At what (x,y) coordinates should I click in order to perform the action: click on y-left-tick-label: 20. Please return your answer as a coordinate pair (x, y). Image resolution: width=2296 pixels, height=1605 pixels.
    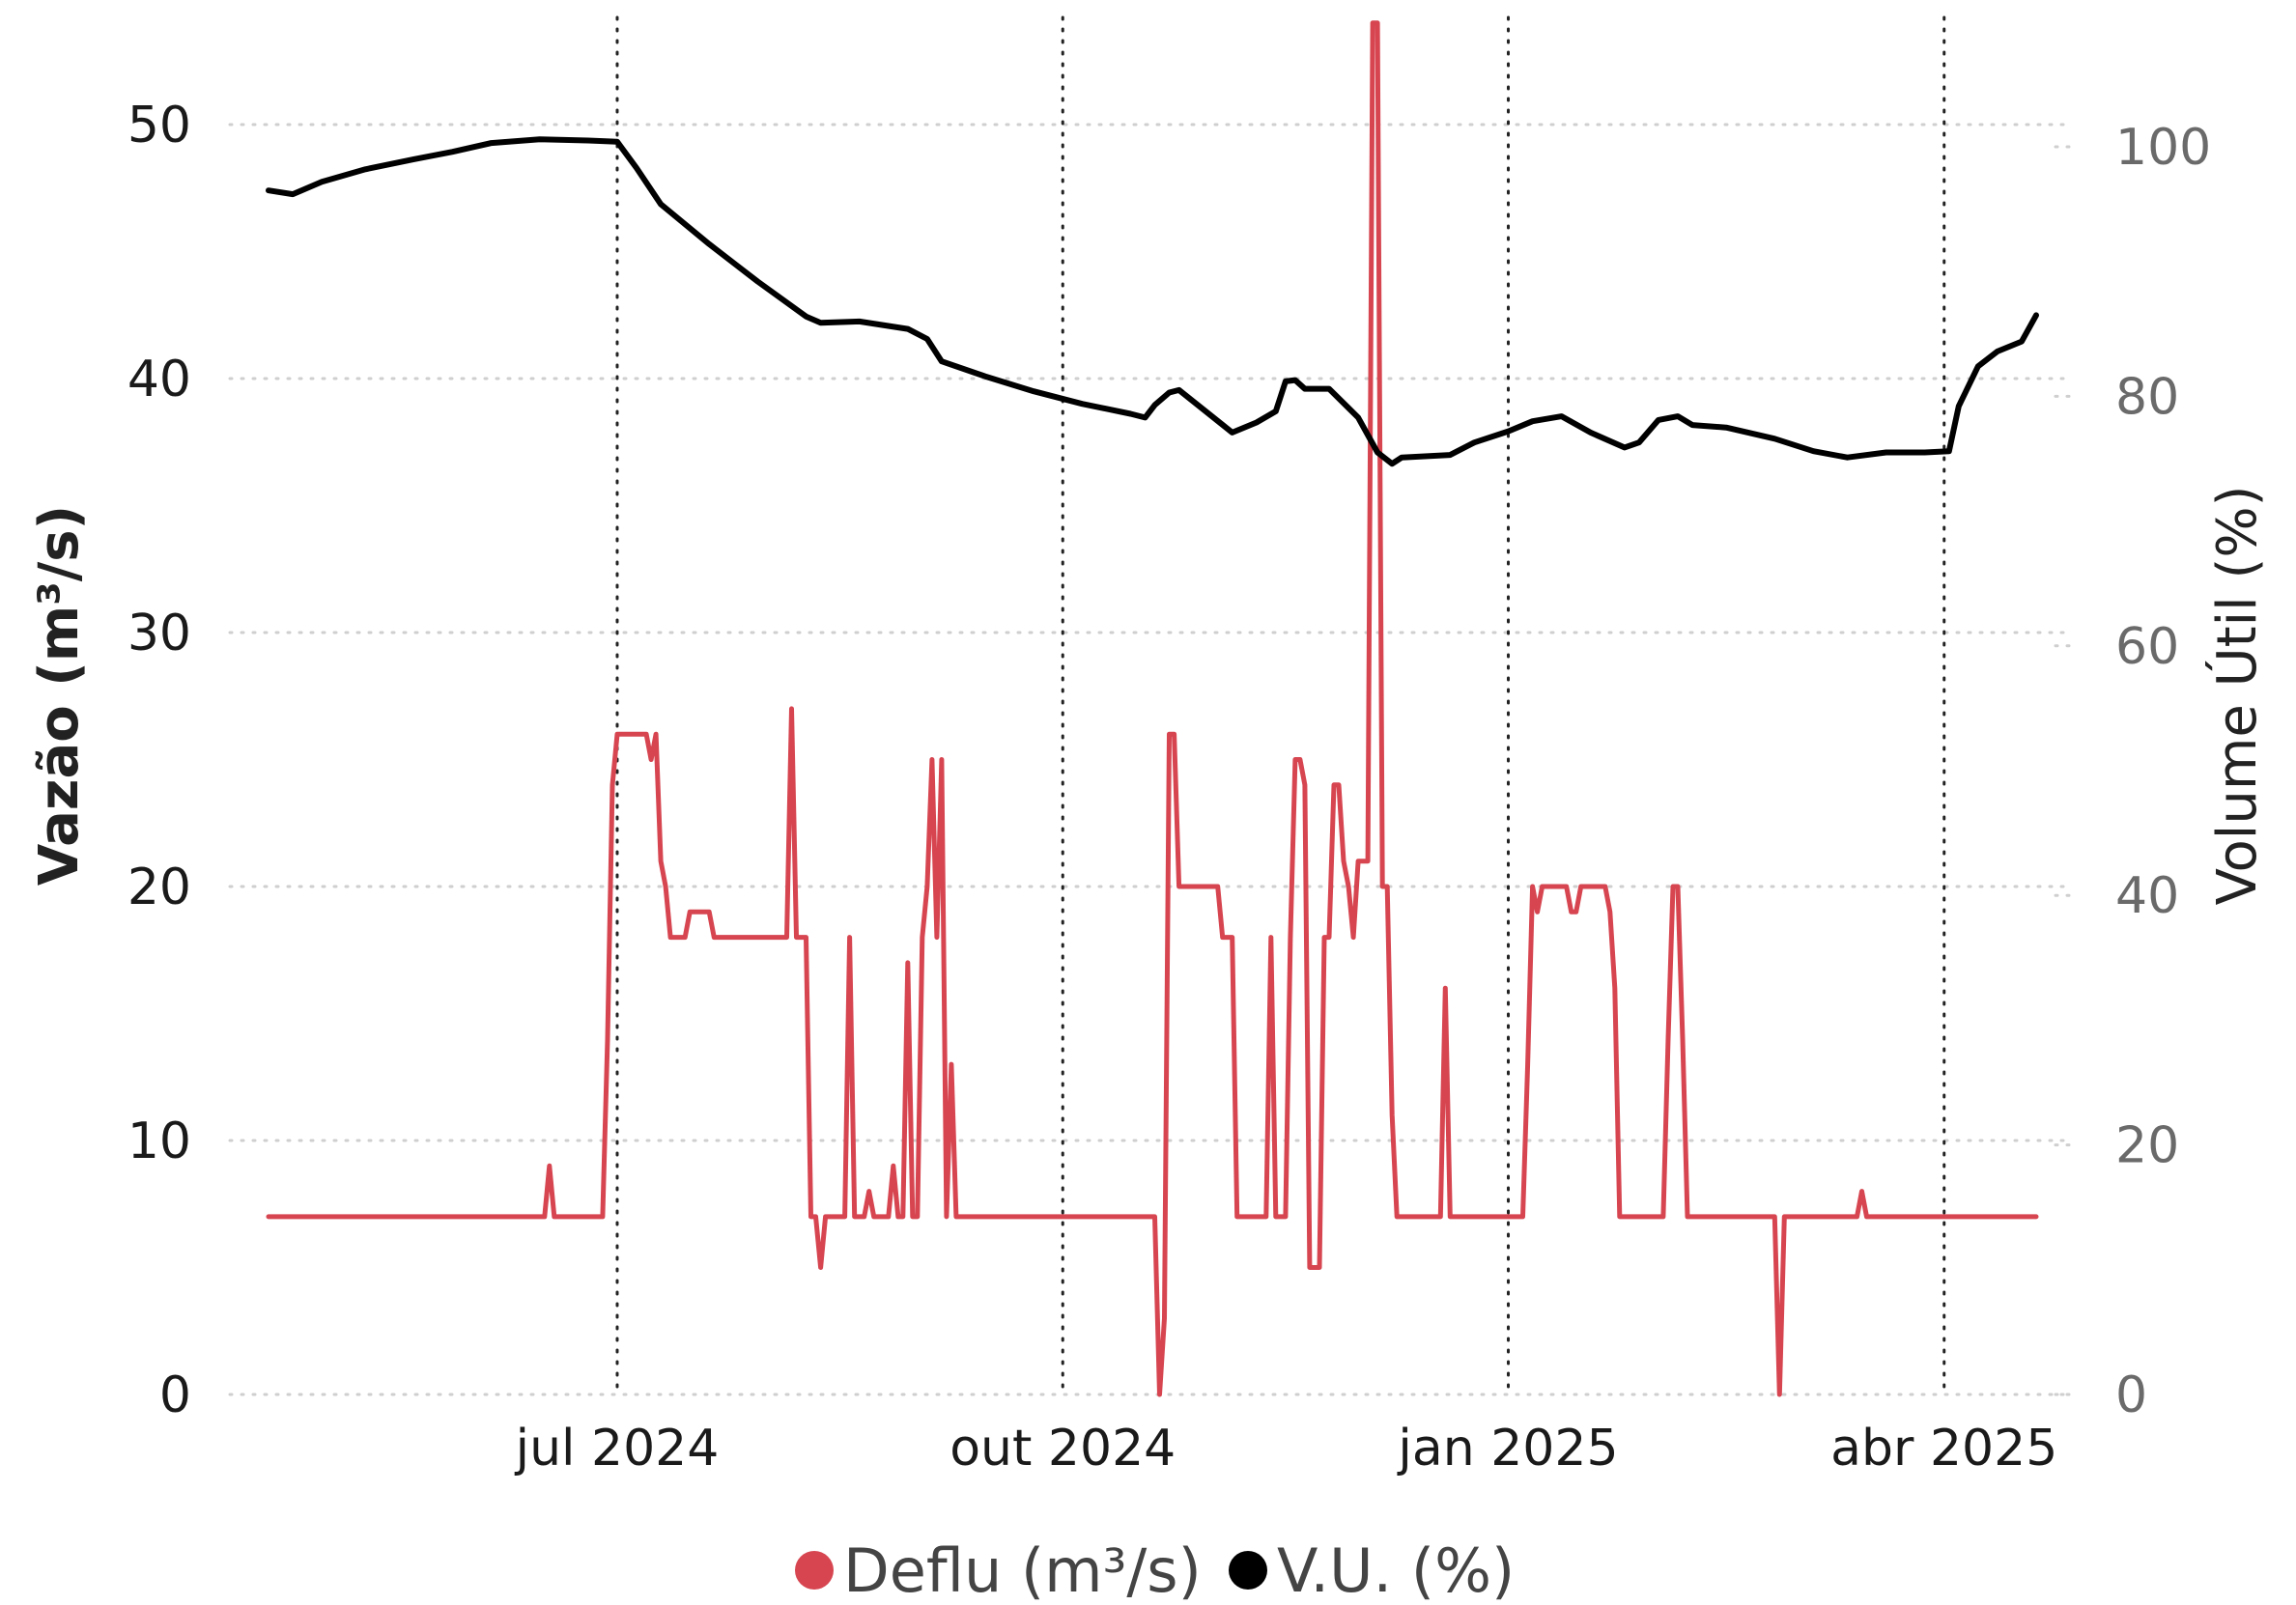
    Looking at the image, I should click on (160, 887).